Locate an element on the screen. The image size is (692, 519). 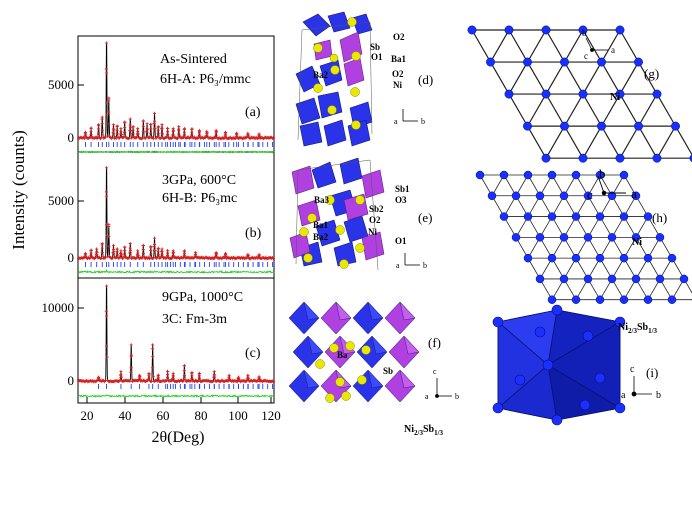
pat-b-observed is located at coordinates (176, 213).